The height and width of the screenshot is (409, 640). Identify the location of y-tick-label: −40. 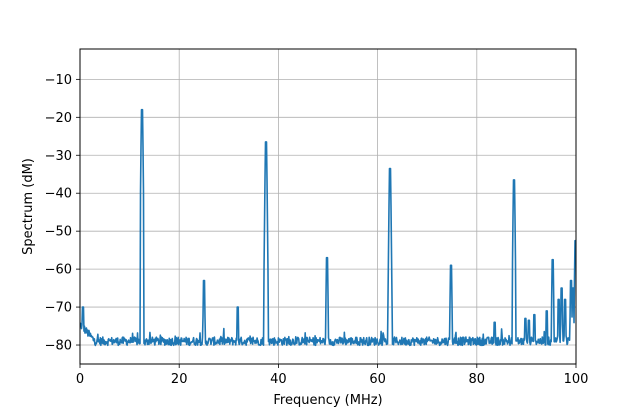
(58, 194).